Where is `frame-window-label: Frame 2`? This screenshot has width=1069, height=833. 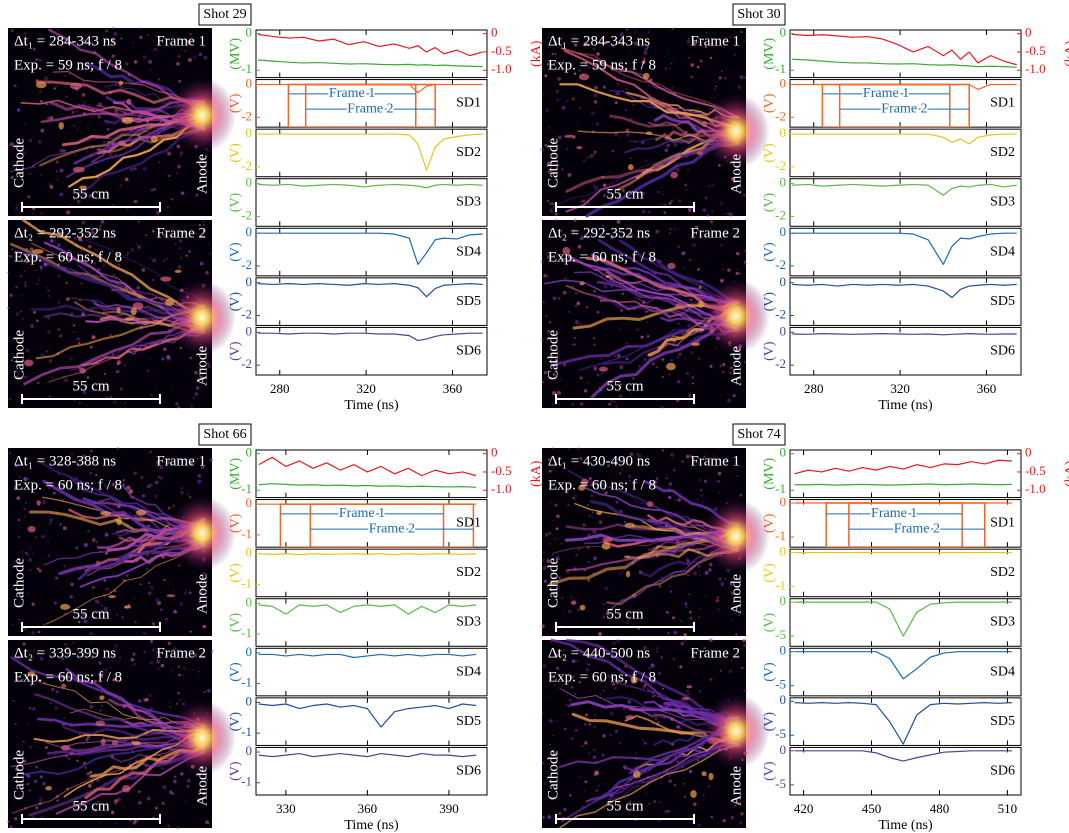 frame-window-label: Frame 2 is located at coordinates (904, 108).